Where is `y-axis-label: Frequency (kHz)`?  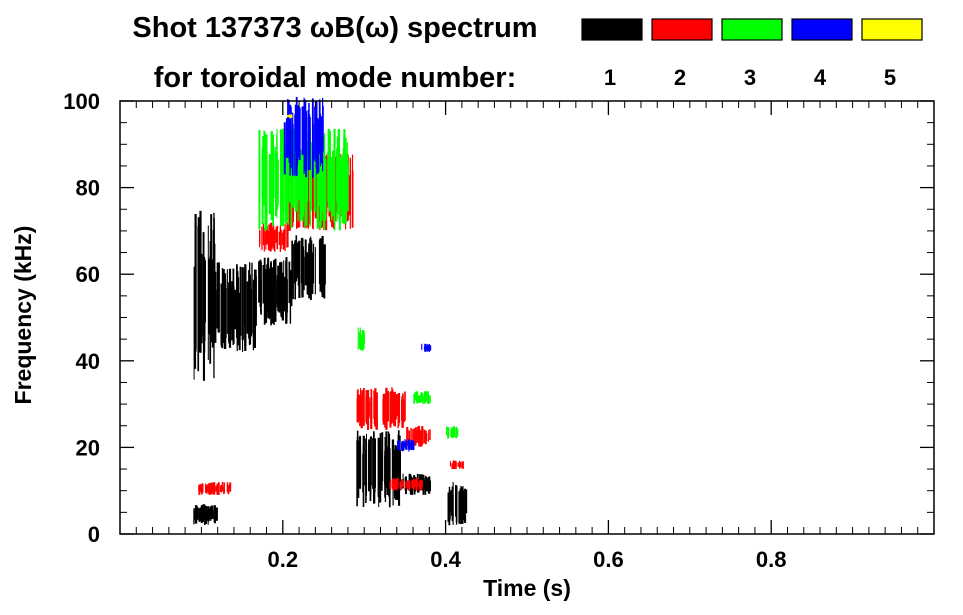 y-axis-label: Frequency (kHz) is located at coordinates (23, 315).